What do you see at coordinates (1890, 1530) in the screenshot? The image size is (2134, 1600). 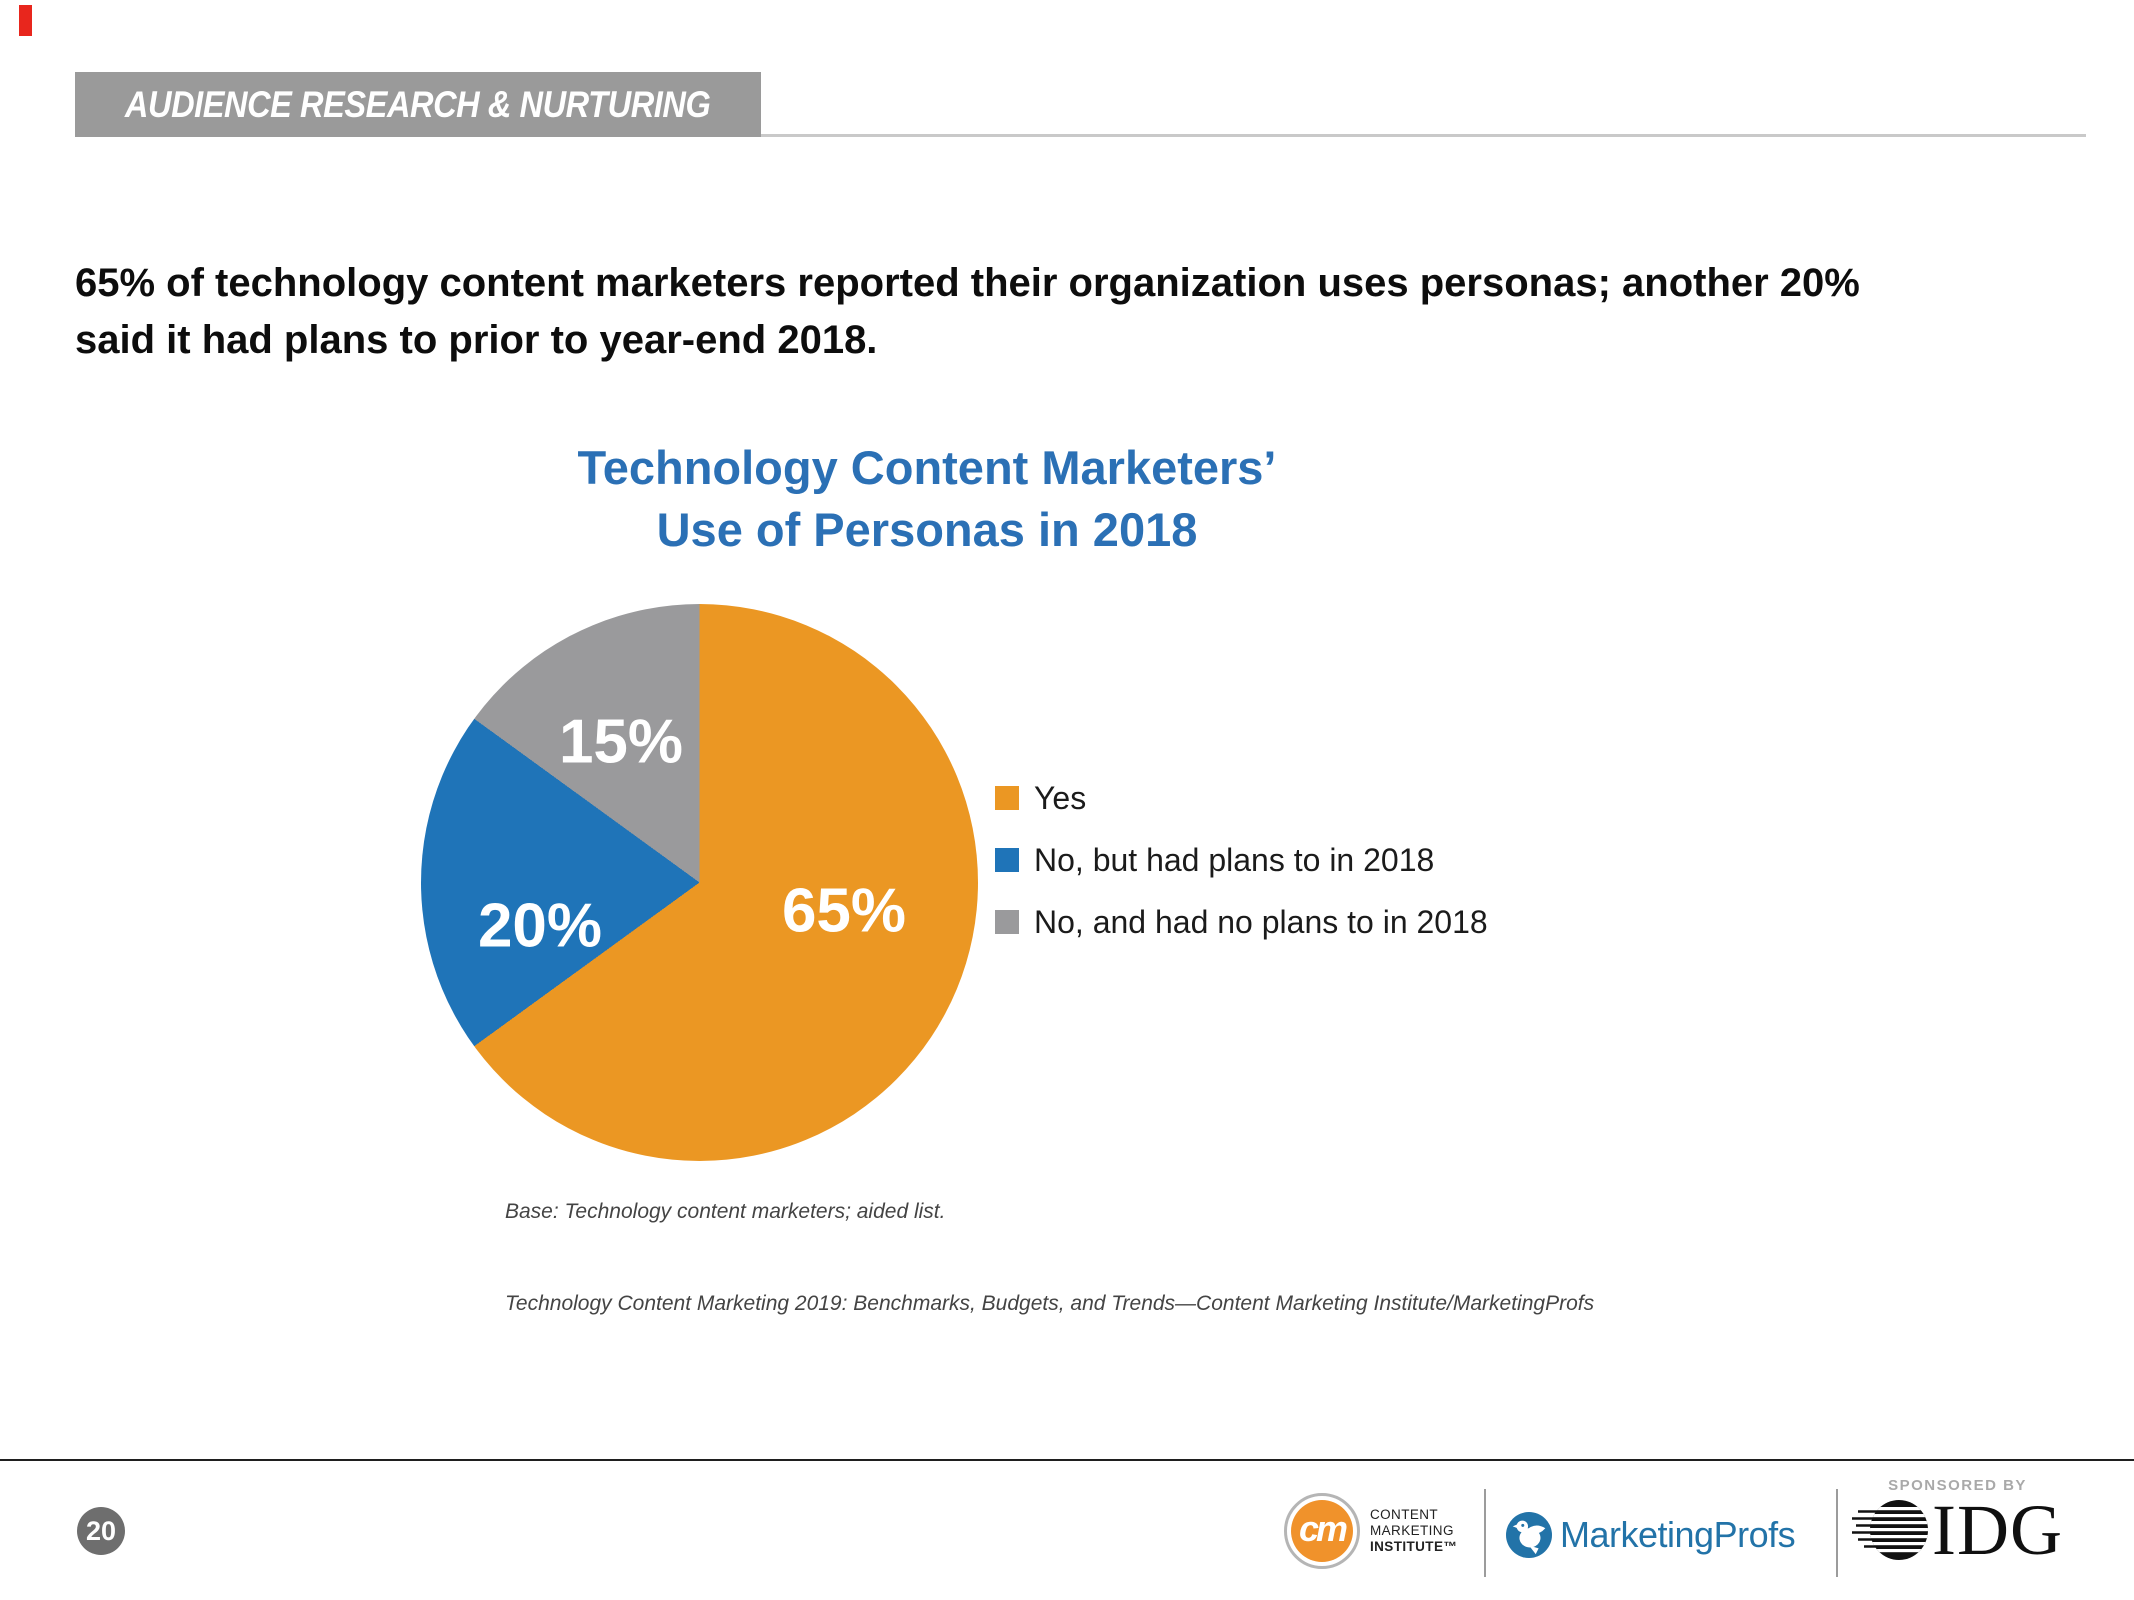 I see `idg-globe-icon` at bounding box center [1890, 1530].